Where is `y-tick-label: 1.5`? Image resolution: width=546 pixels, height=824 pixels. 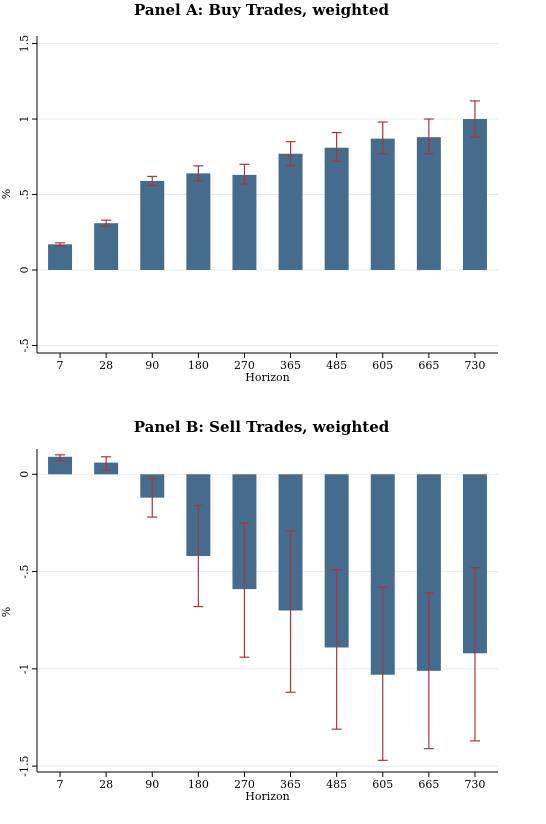 y-tick-label: 1.5 is located at coordinates (24, 44).